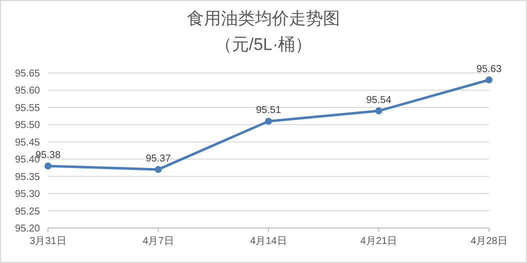 This screenshot has height=263, width=527. I want to click on y-tick-label: 95.55, so click(27, 108).